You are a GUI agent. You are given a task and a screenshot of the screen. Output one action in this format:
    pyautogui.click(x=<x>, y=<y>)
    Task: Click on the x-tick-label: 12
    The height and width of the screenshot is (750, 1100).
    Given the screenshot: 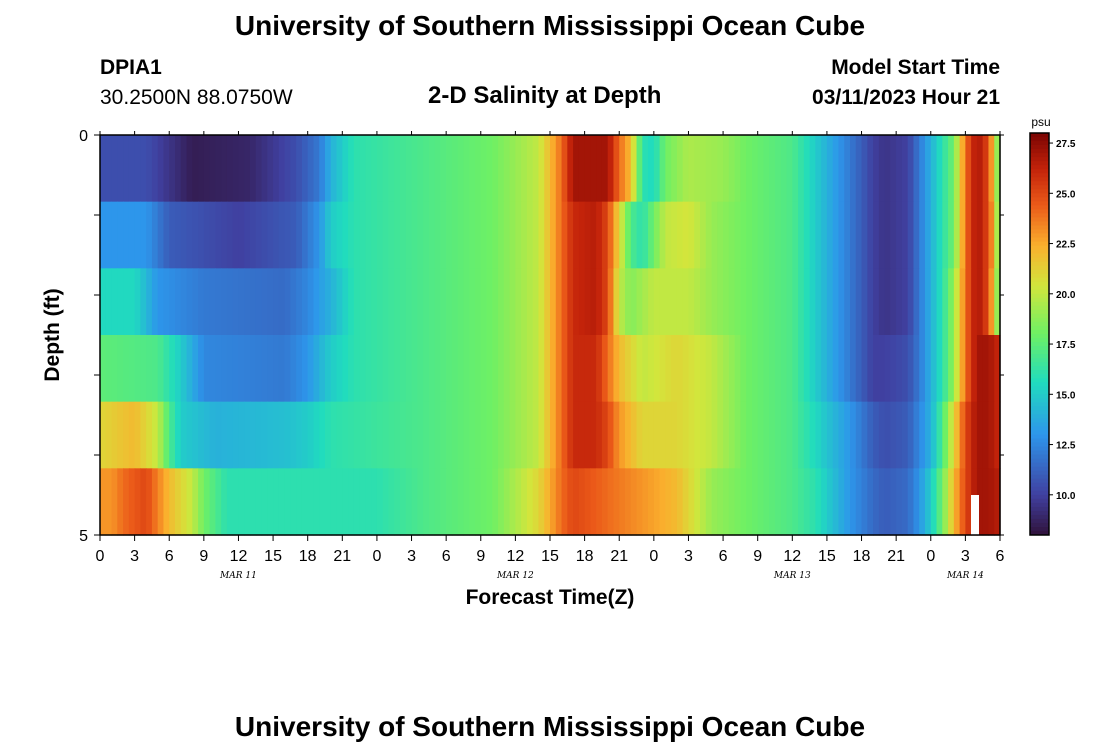 What is the action you would take?
    pyautogui.click(x=239, y=556)
    